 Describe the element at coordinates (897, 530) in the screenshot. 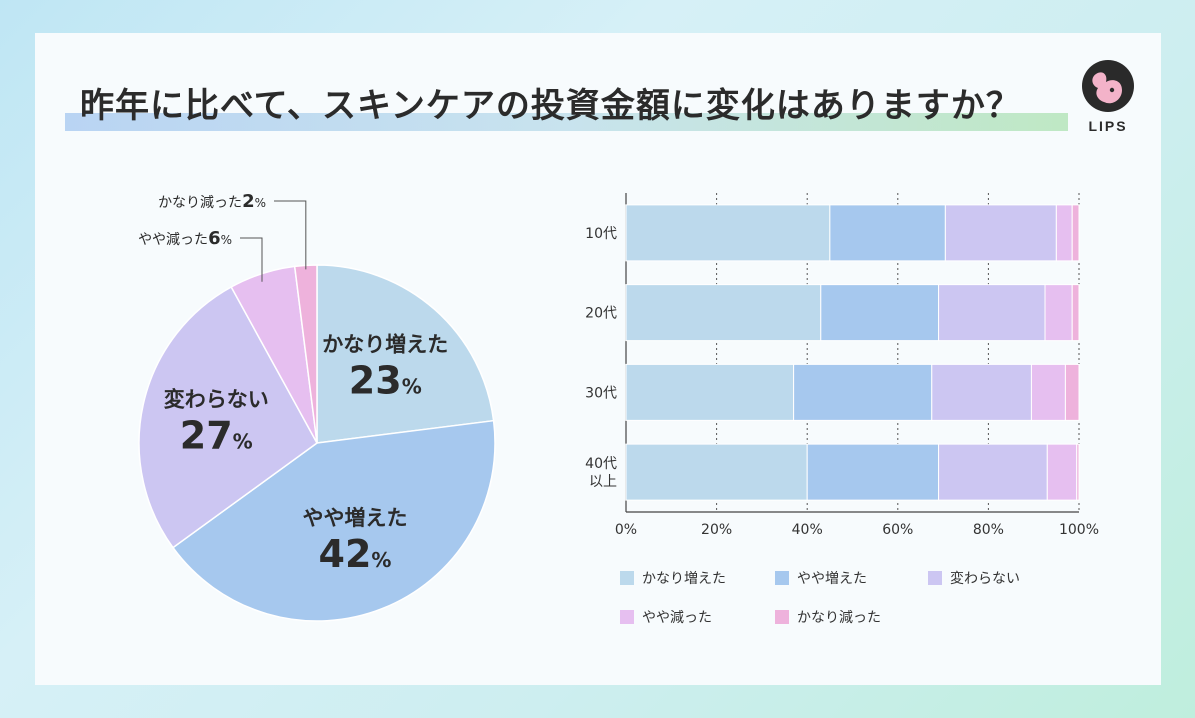

I see `x-tick-label: 60%` at that location.